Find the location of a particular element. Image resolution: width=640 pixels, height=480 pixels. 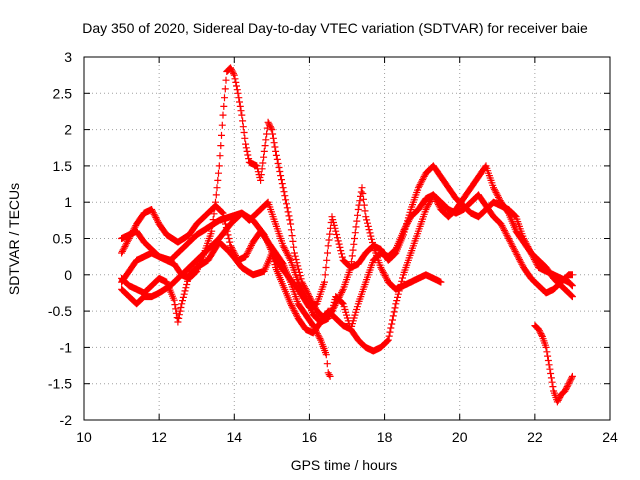

y-tick-label: 1 is located at coordinates (68, 202).